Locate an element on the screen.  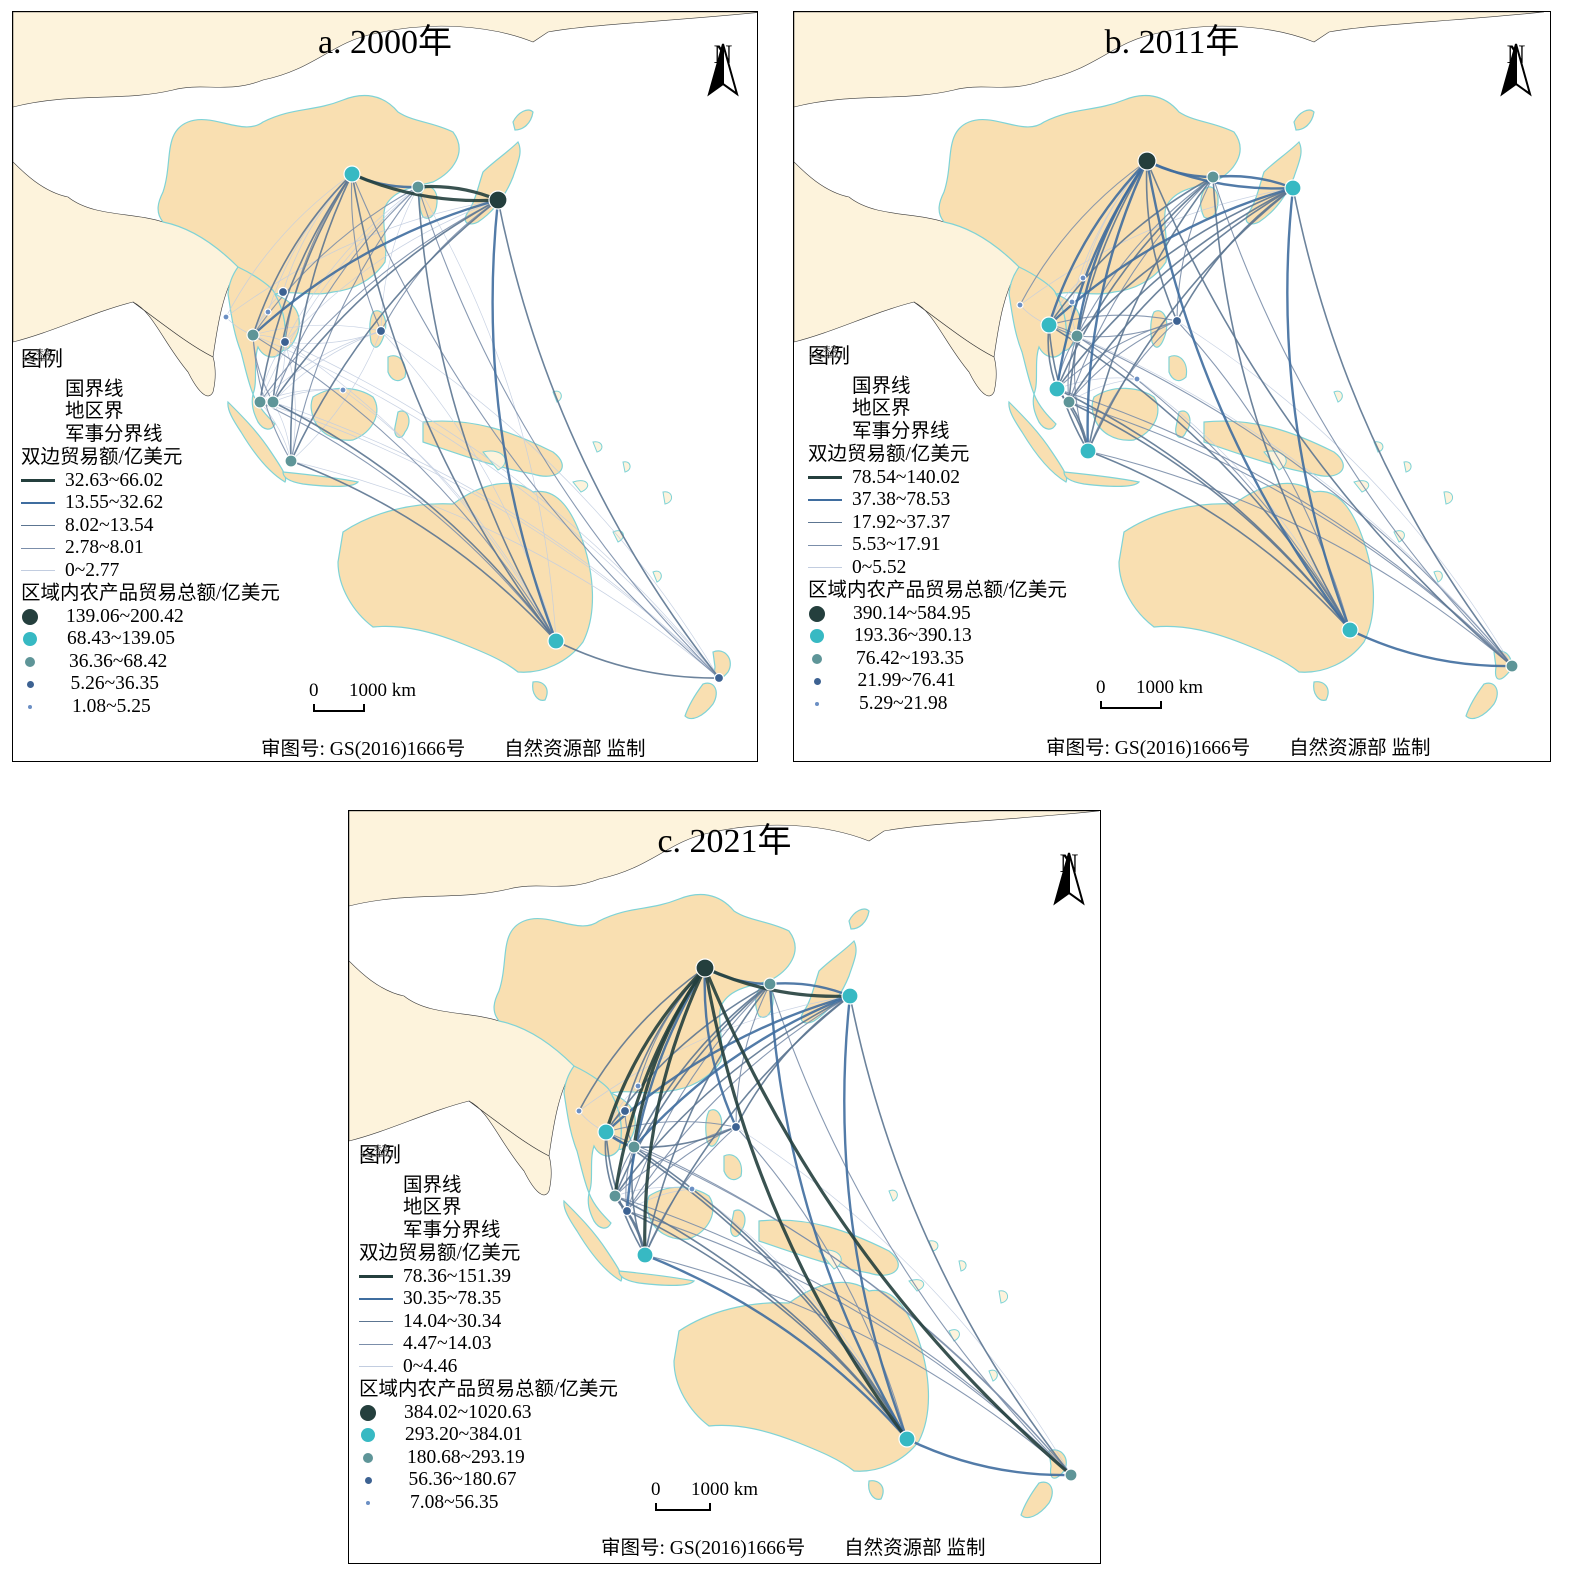
dot-class-label: 390.14~584.95 is located at coordinates (912, 613).